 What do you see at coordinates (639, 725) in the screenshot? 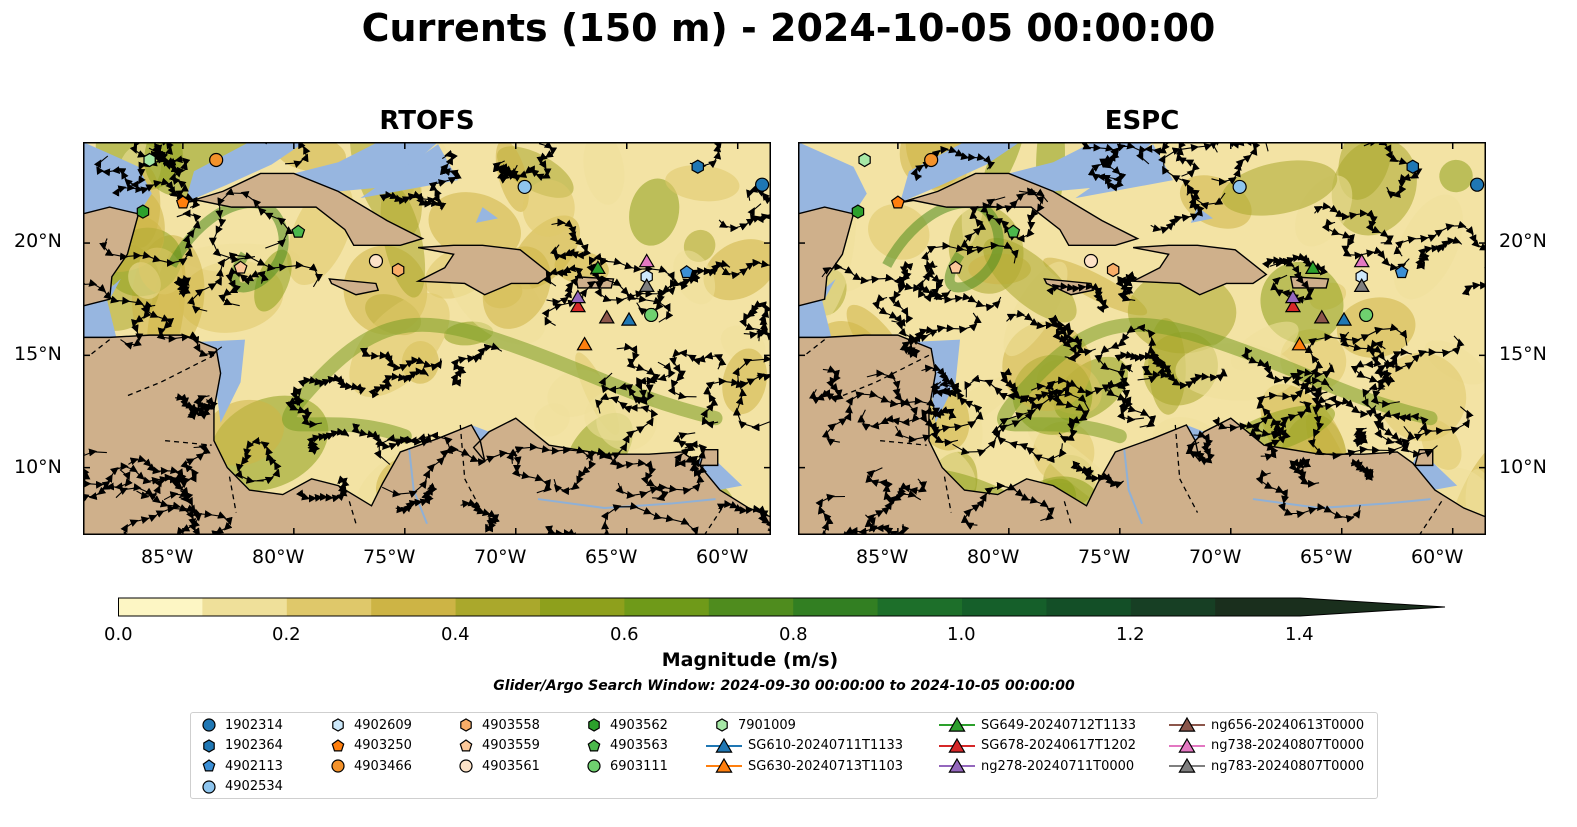
I see `legend-label: 4903562` at bounding box center [639, 725].